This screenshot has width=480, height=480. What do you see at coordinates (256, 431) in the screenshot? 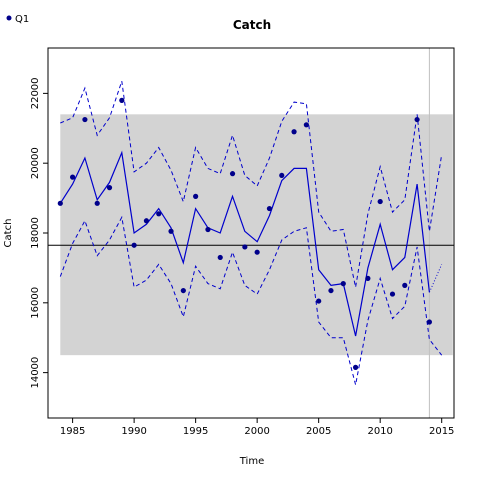
I see `x-tick-label: 2000` at bounding box center [256, 431].